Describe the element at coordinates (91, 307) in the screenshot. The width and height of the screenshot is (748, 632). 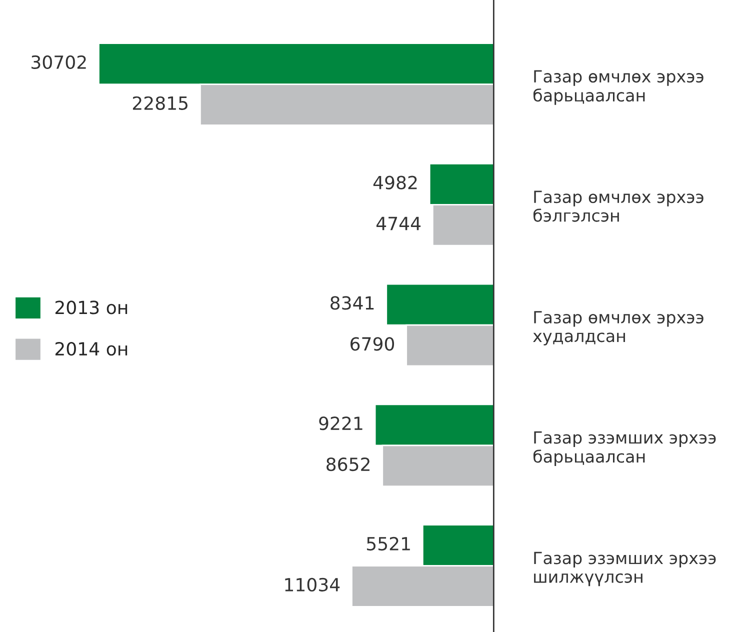
I see `legend-label: 2013 он` at that location.